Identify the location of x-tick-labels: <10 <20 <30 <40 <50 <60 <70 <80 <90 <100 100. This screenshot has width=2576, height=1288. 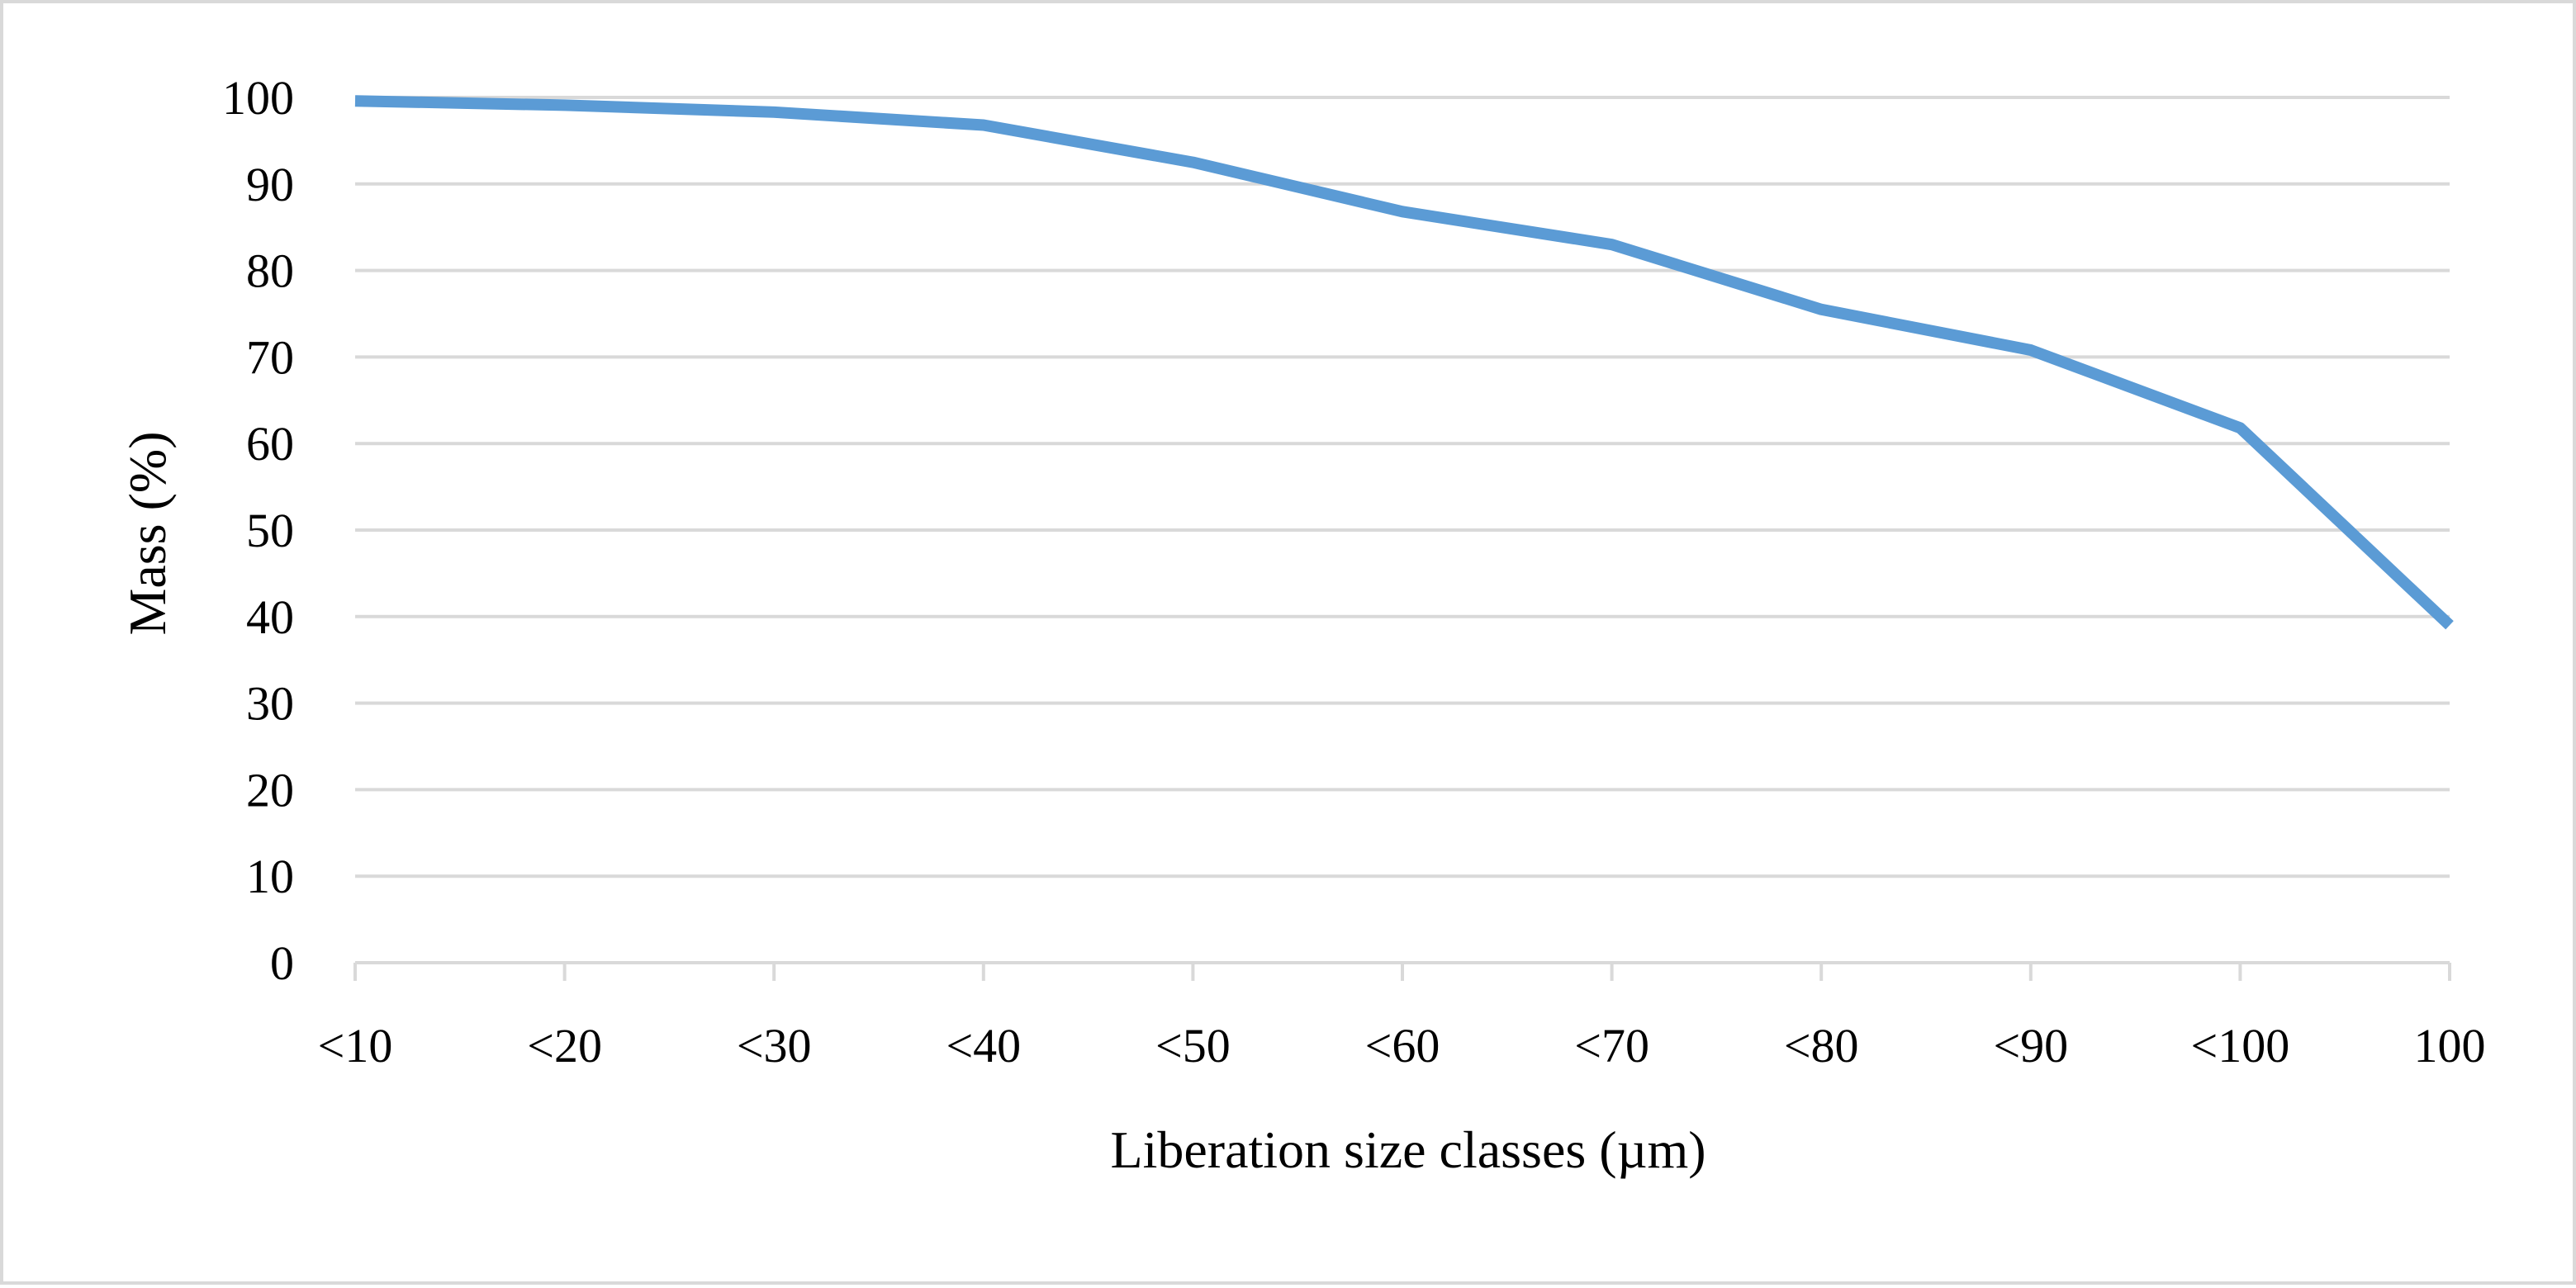
(1402, 1046).